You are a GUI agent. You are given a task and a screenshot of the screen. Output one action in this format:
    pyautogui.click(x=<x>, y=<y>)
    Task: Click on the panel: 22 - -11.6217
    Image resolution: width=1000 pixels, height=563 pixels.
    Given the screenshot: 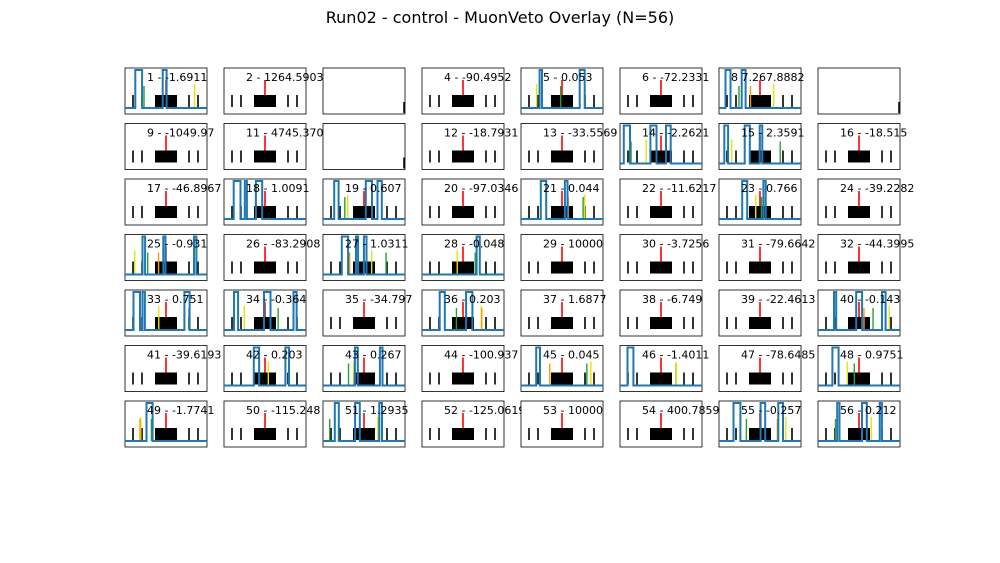 What is the action you would take?
    pyautogui.click(x=667, y=202)
    